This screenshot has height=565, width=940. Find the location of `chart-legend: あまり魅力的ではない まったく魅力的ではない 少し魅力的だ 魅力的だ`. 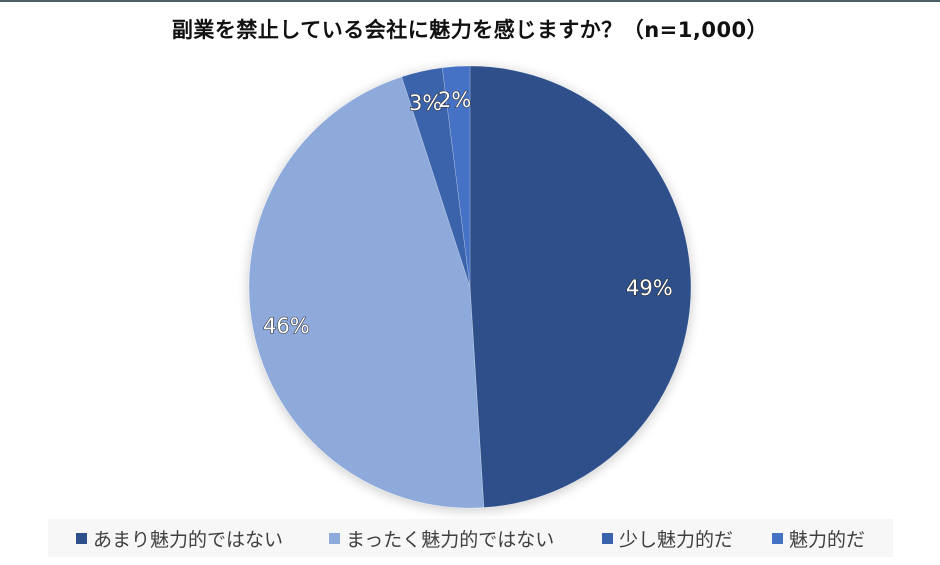

chart-legend: あまり魅力的ではない まったく魅力的ではない 少し魅力的だ 魅力的だ is located at coordinates (470, 538).